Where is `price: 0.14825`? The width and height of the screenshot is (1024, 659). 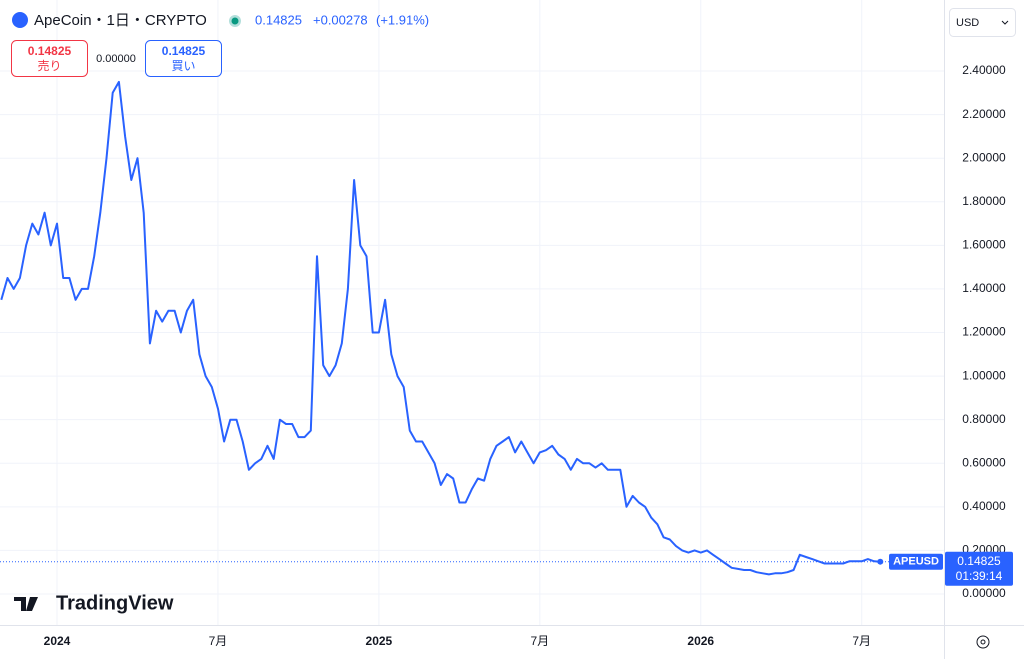 price: 0.14825 is located at coordinates (278, 19).